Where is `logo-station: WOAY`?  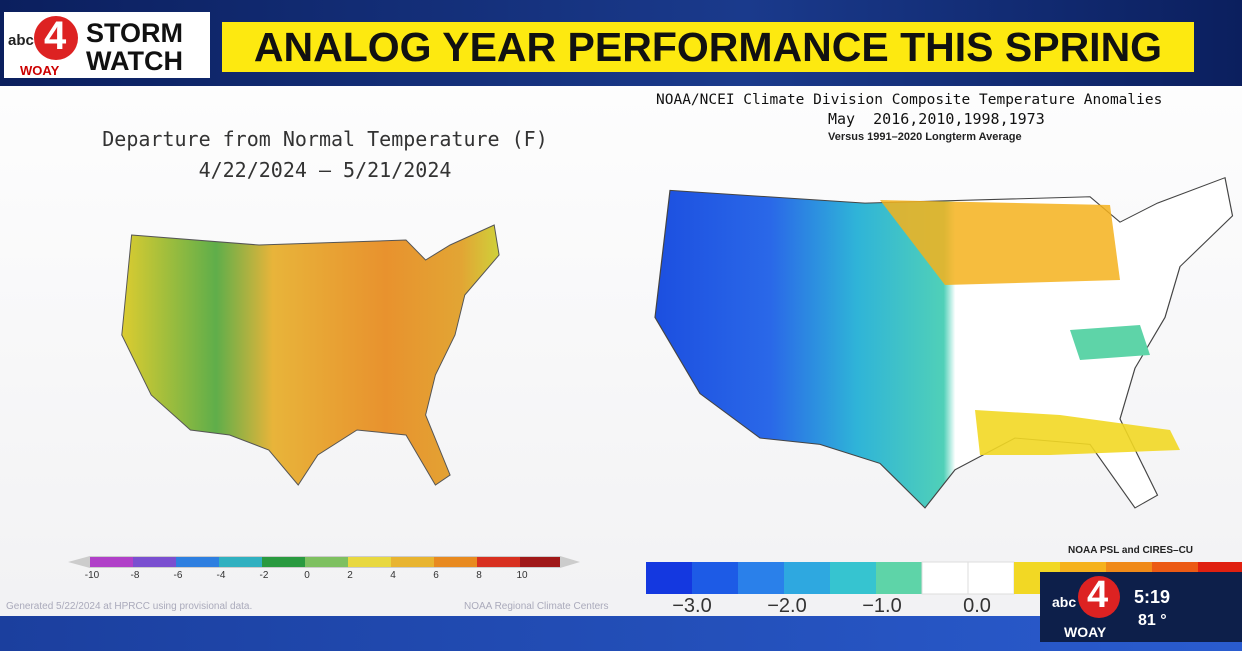
logo-station: WOAY is located at coordinates (40, 70).